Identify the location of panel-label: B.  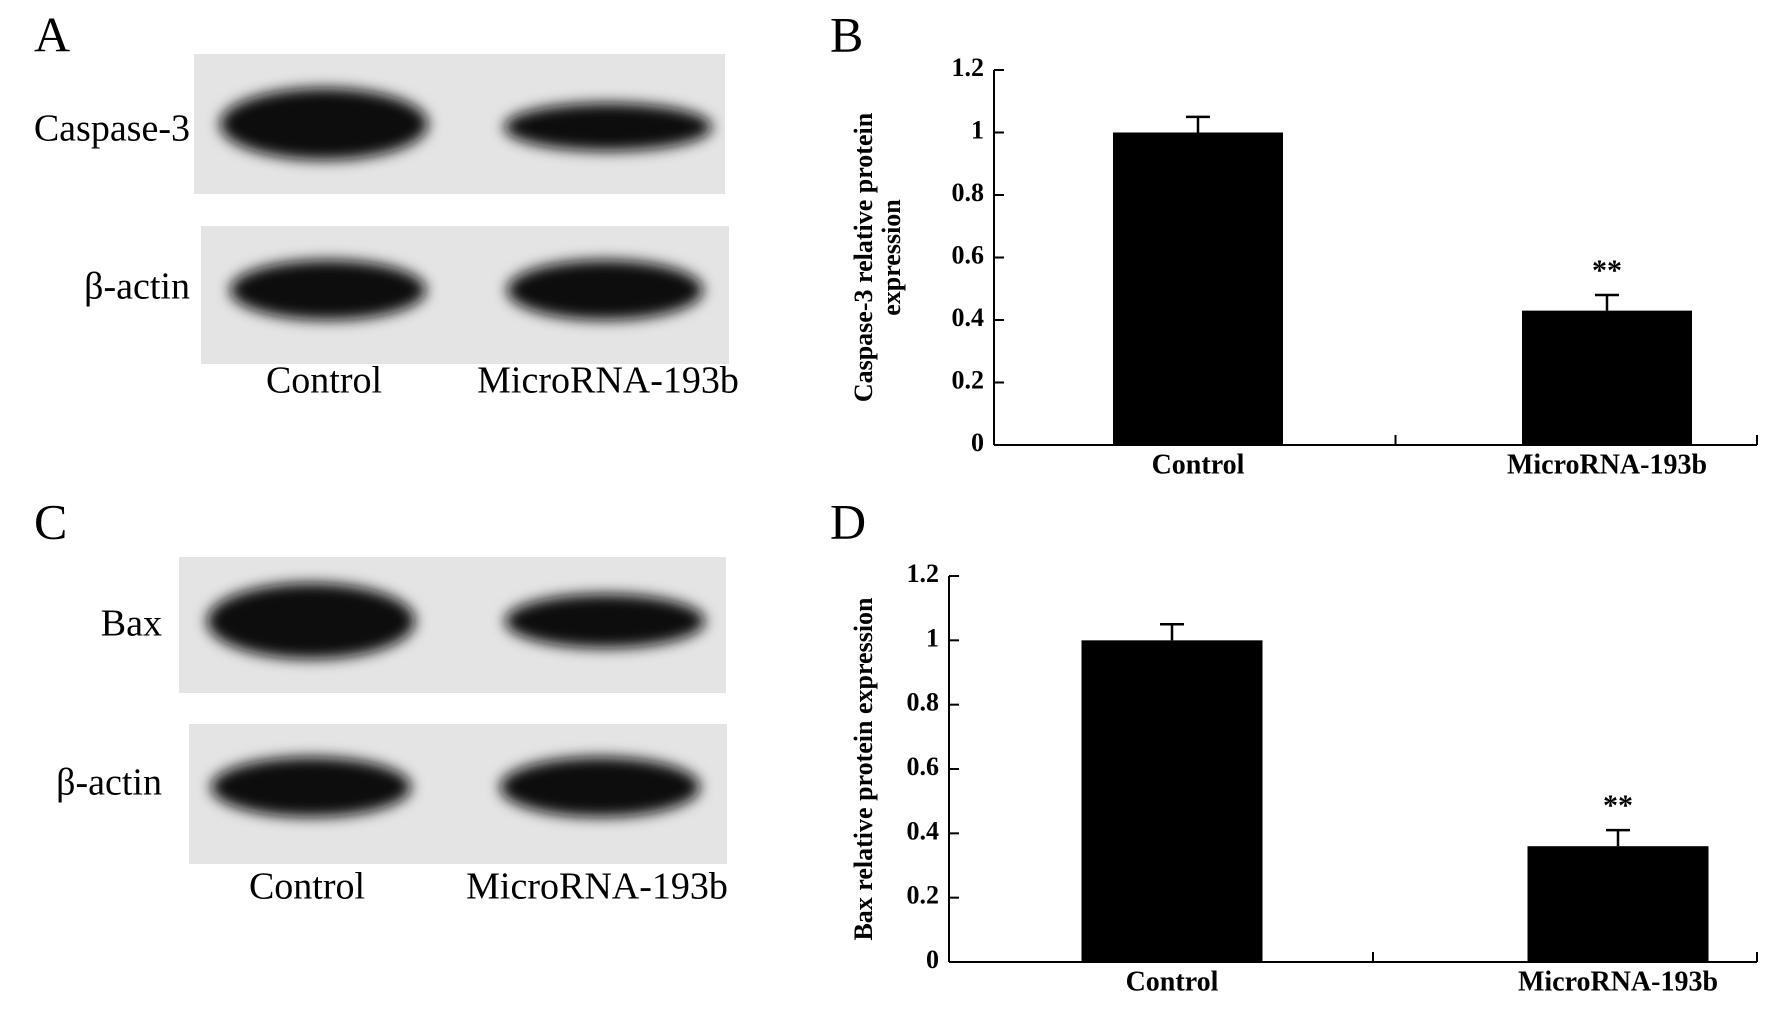
(846, 34).